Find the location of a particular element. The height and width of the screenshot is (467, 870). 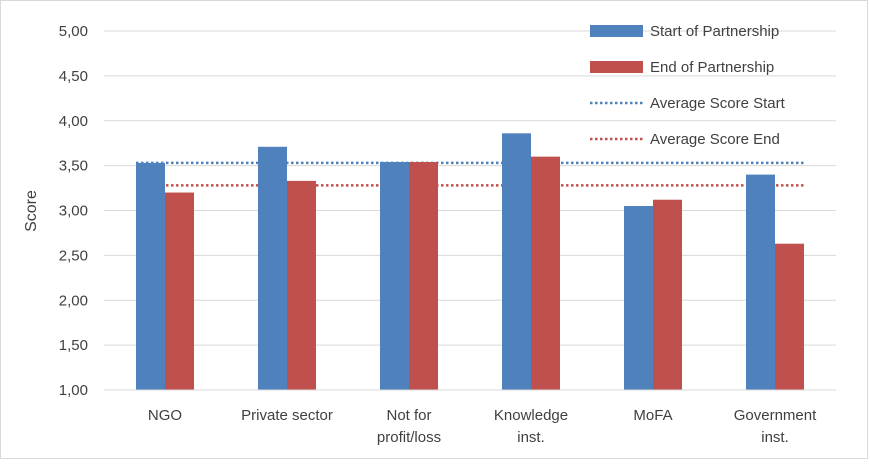

x-tick-label: Knowledge inst. is located at coordinates (531, 426).